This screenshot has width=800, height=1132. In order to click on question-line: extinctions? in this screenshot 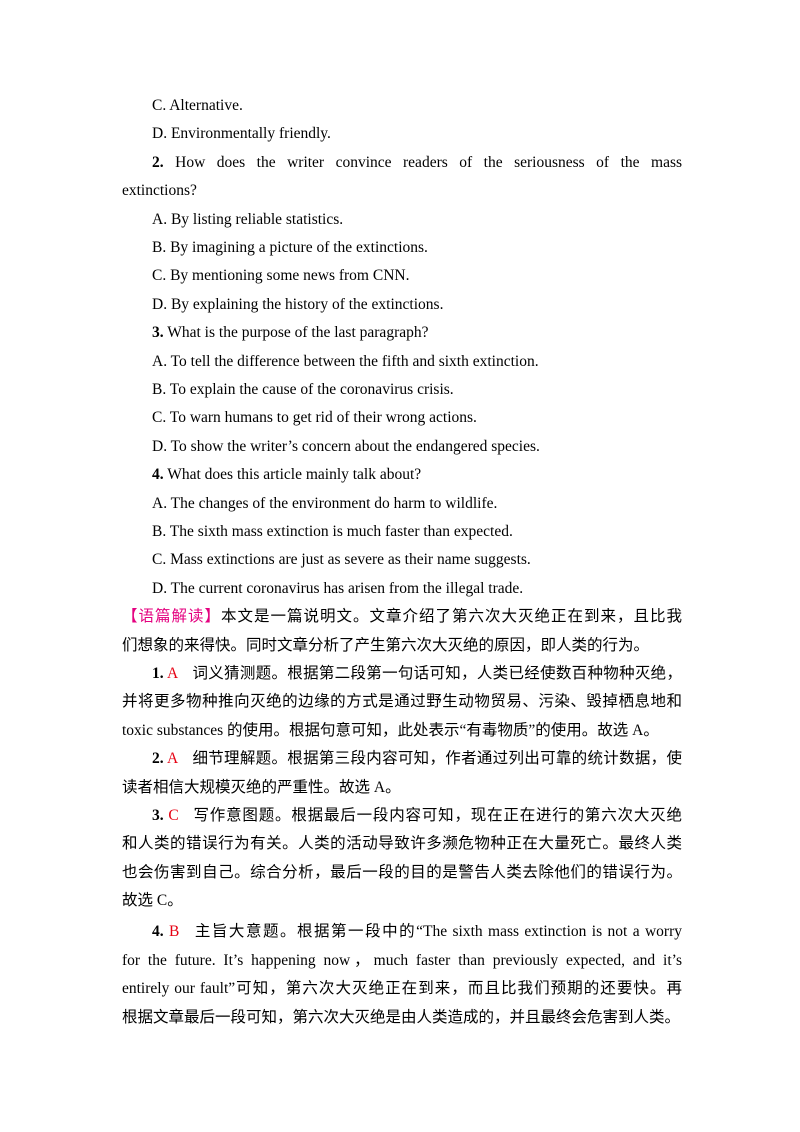, I will do `click(159, 191)`.